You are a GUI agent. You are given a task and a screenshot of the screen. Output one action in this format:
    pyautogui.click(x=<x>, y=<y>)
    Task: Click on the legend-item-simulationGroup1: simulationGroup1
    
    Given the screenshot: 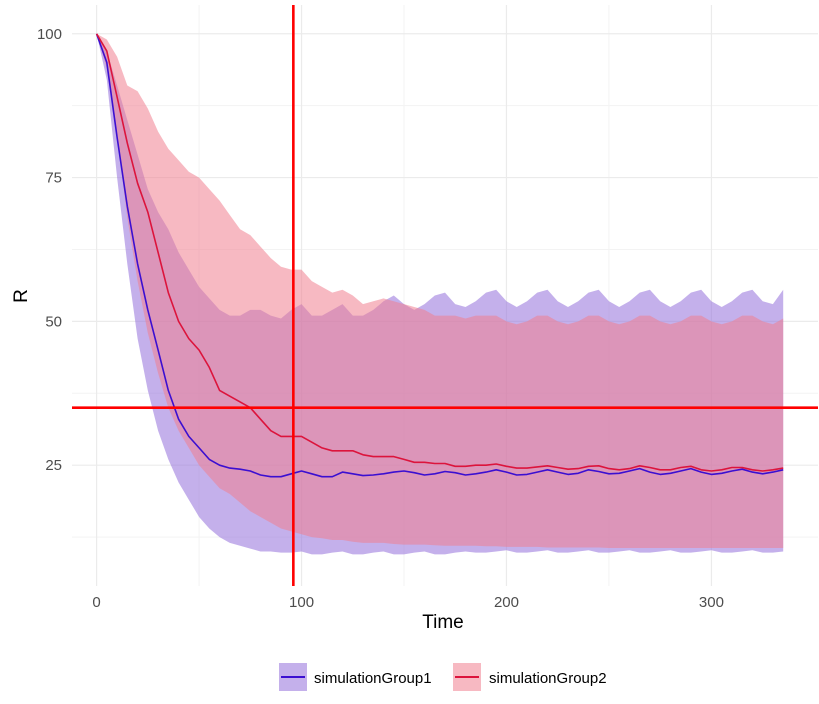 What is the action you would take?
    pyautogui.click(x=355, y=677)
    